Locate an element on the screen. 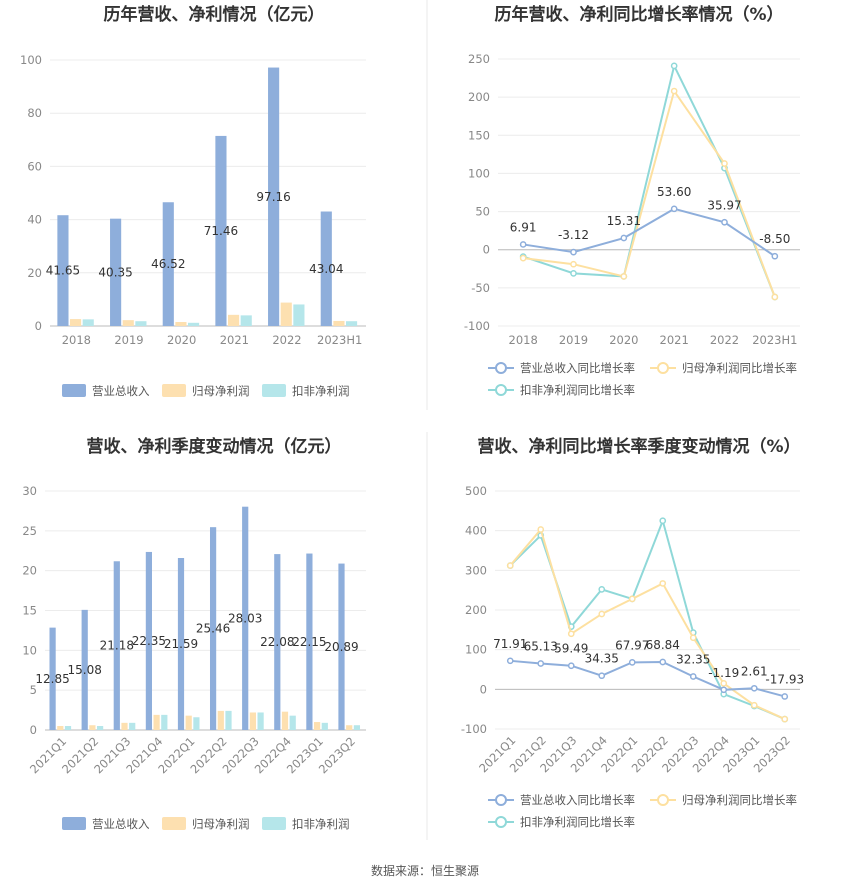 The height and width of the screenshot is (891, 850). data-label: 6.91 is located at coordinates (523, 227).